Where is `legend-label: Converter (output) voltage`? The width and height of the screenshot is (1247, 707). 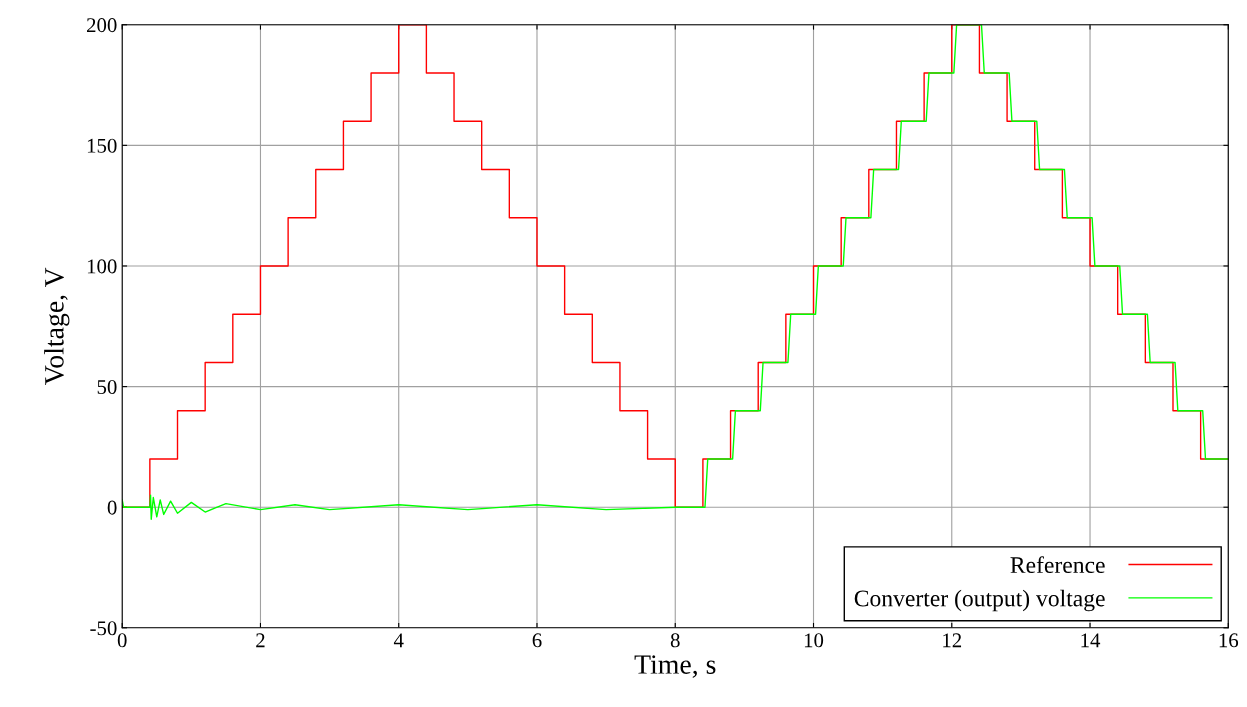
legend-label: Converter (output) voltage is located at coordinates (979, 600).